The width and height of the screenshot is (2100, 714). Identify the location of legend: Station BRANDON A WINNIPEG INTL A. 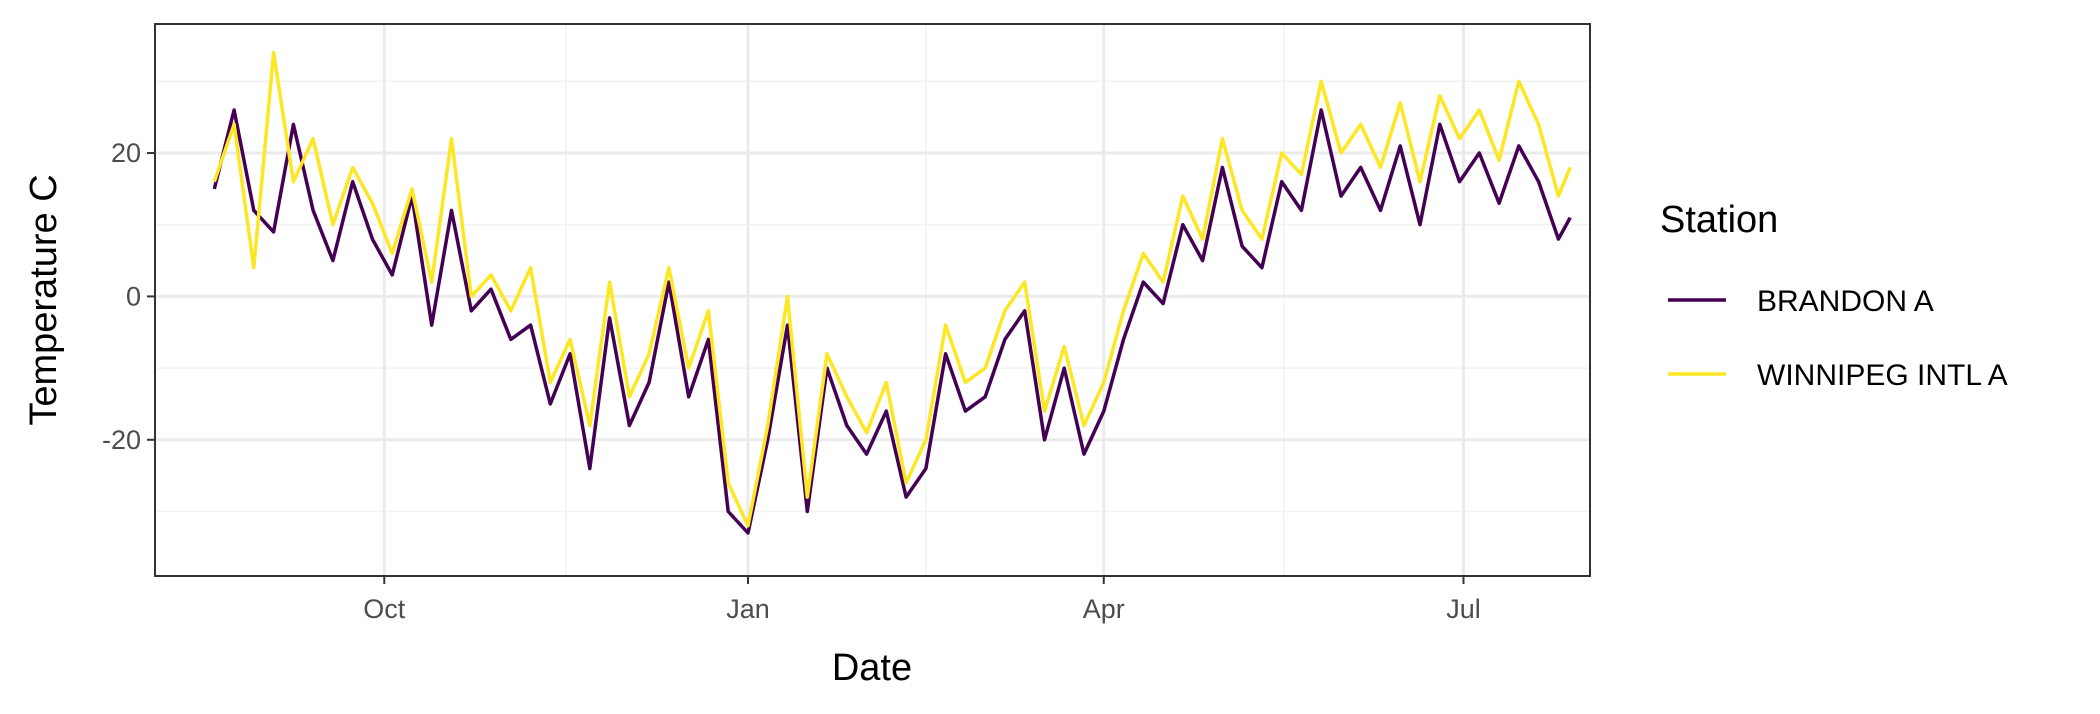
(1834, 295).